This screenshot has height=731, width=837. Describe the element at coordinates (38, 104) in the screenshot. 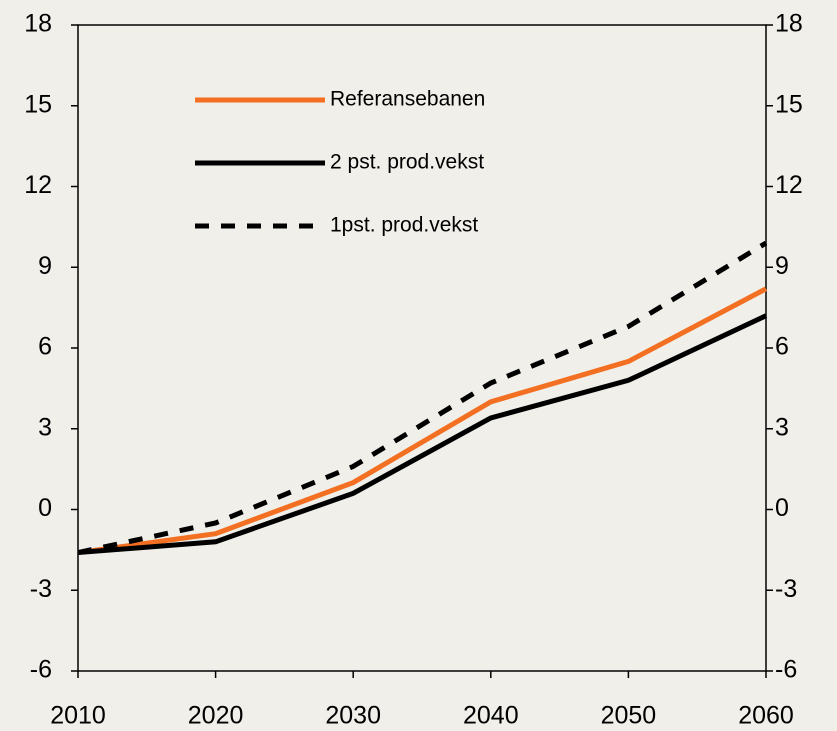

I see `y-tick-label: 15` at that location.